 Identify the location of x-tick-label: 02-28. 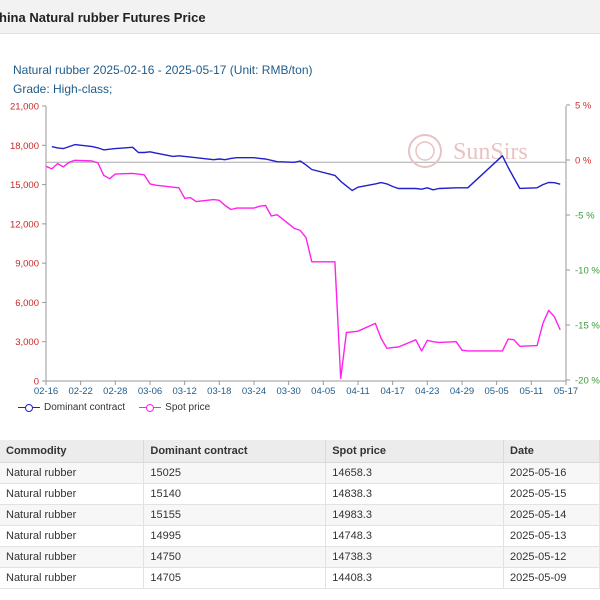
(115, 391).